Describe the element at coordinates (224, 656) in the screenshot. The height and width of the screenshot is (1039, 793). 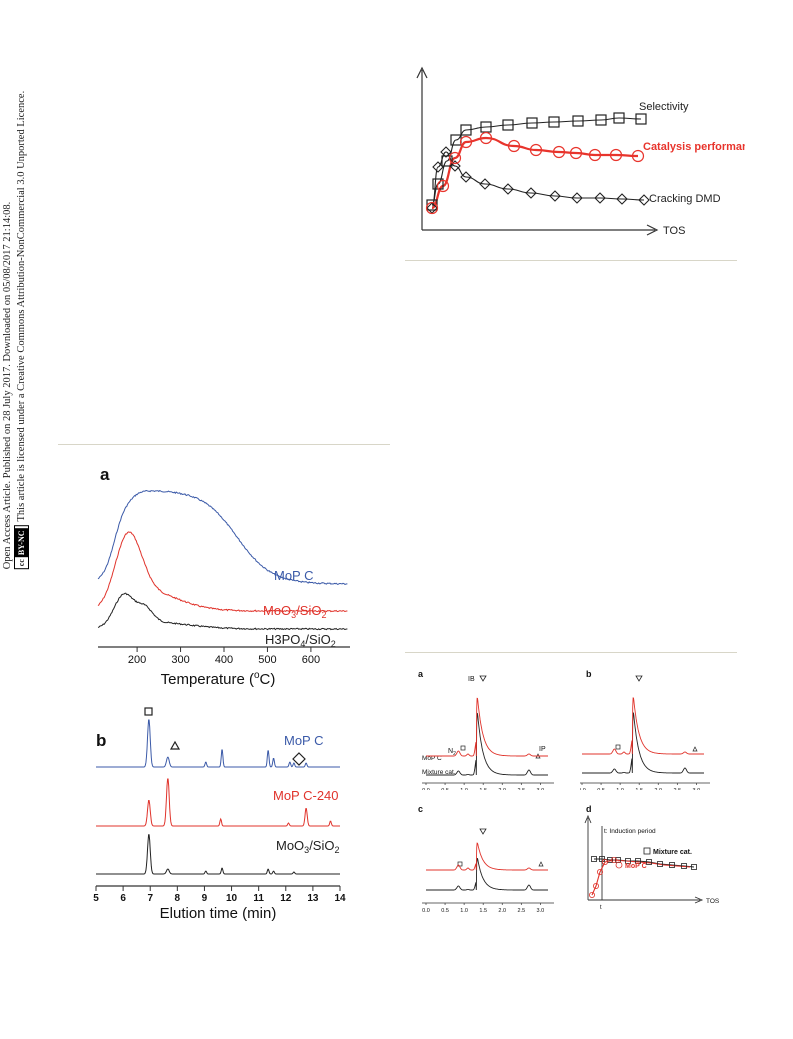
I see `panel-a-x-axis: 200 300 400 500 600` at that location.